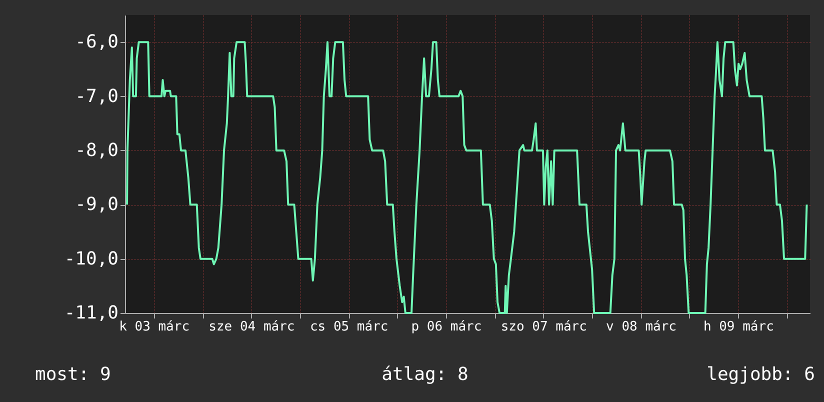  Describe the element at coordinates (738, 327) in the screenshot. I see `x-tick-label: h 09 márc` at that location.